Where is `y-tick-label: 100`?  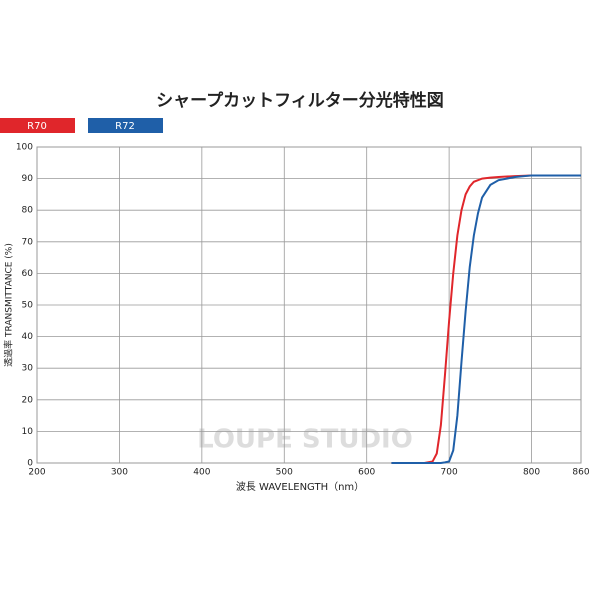 y-tick-label: 100 is located at coordinates (24, 148).